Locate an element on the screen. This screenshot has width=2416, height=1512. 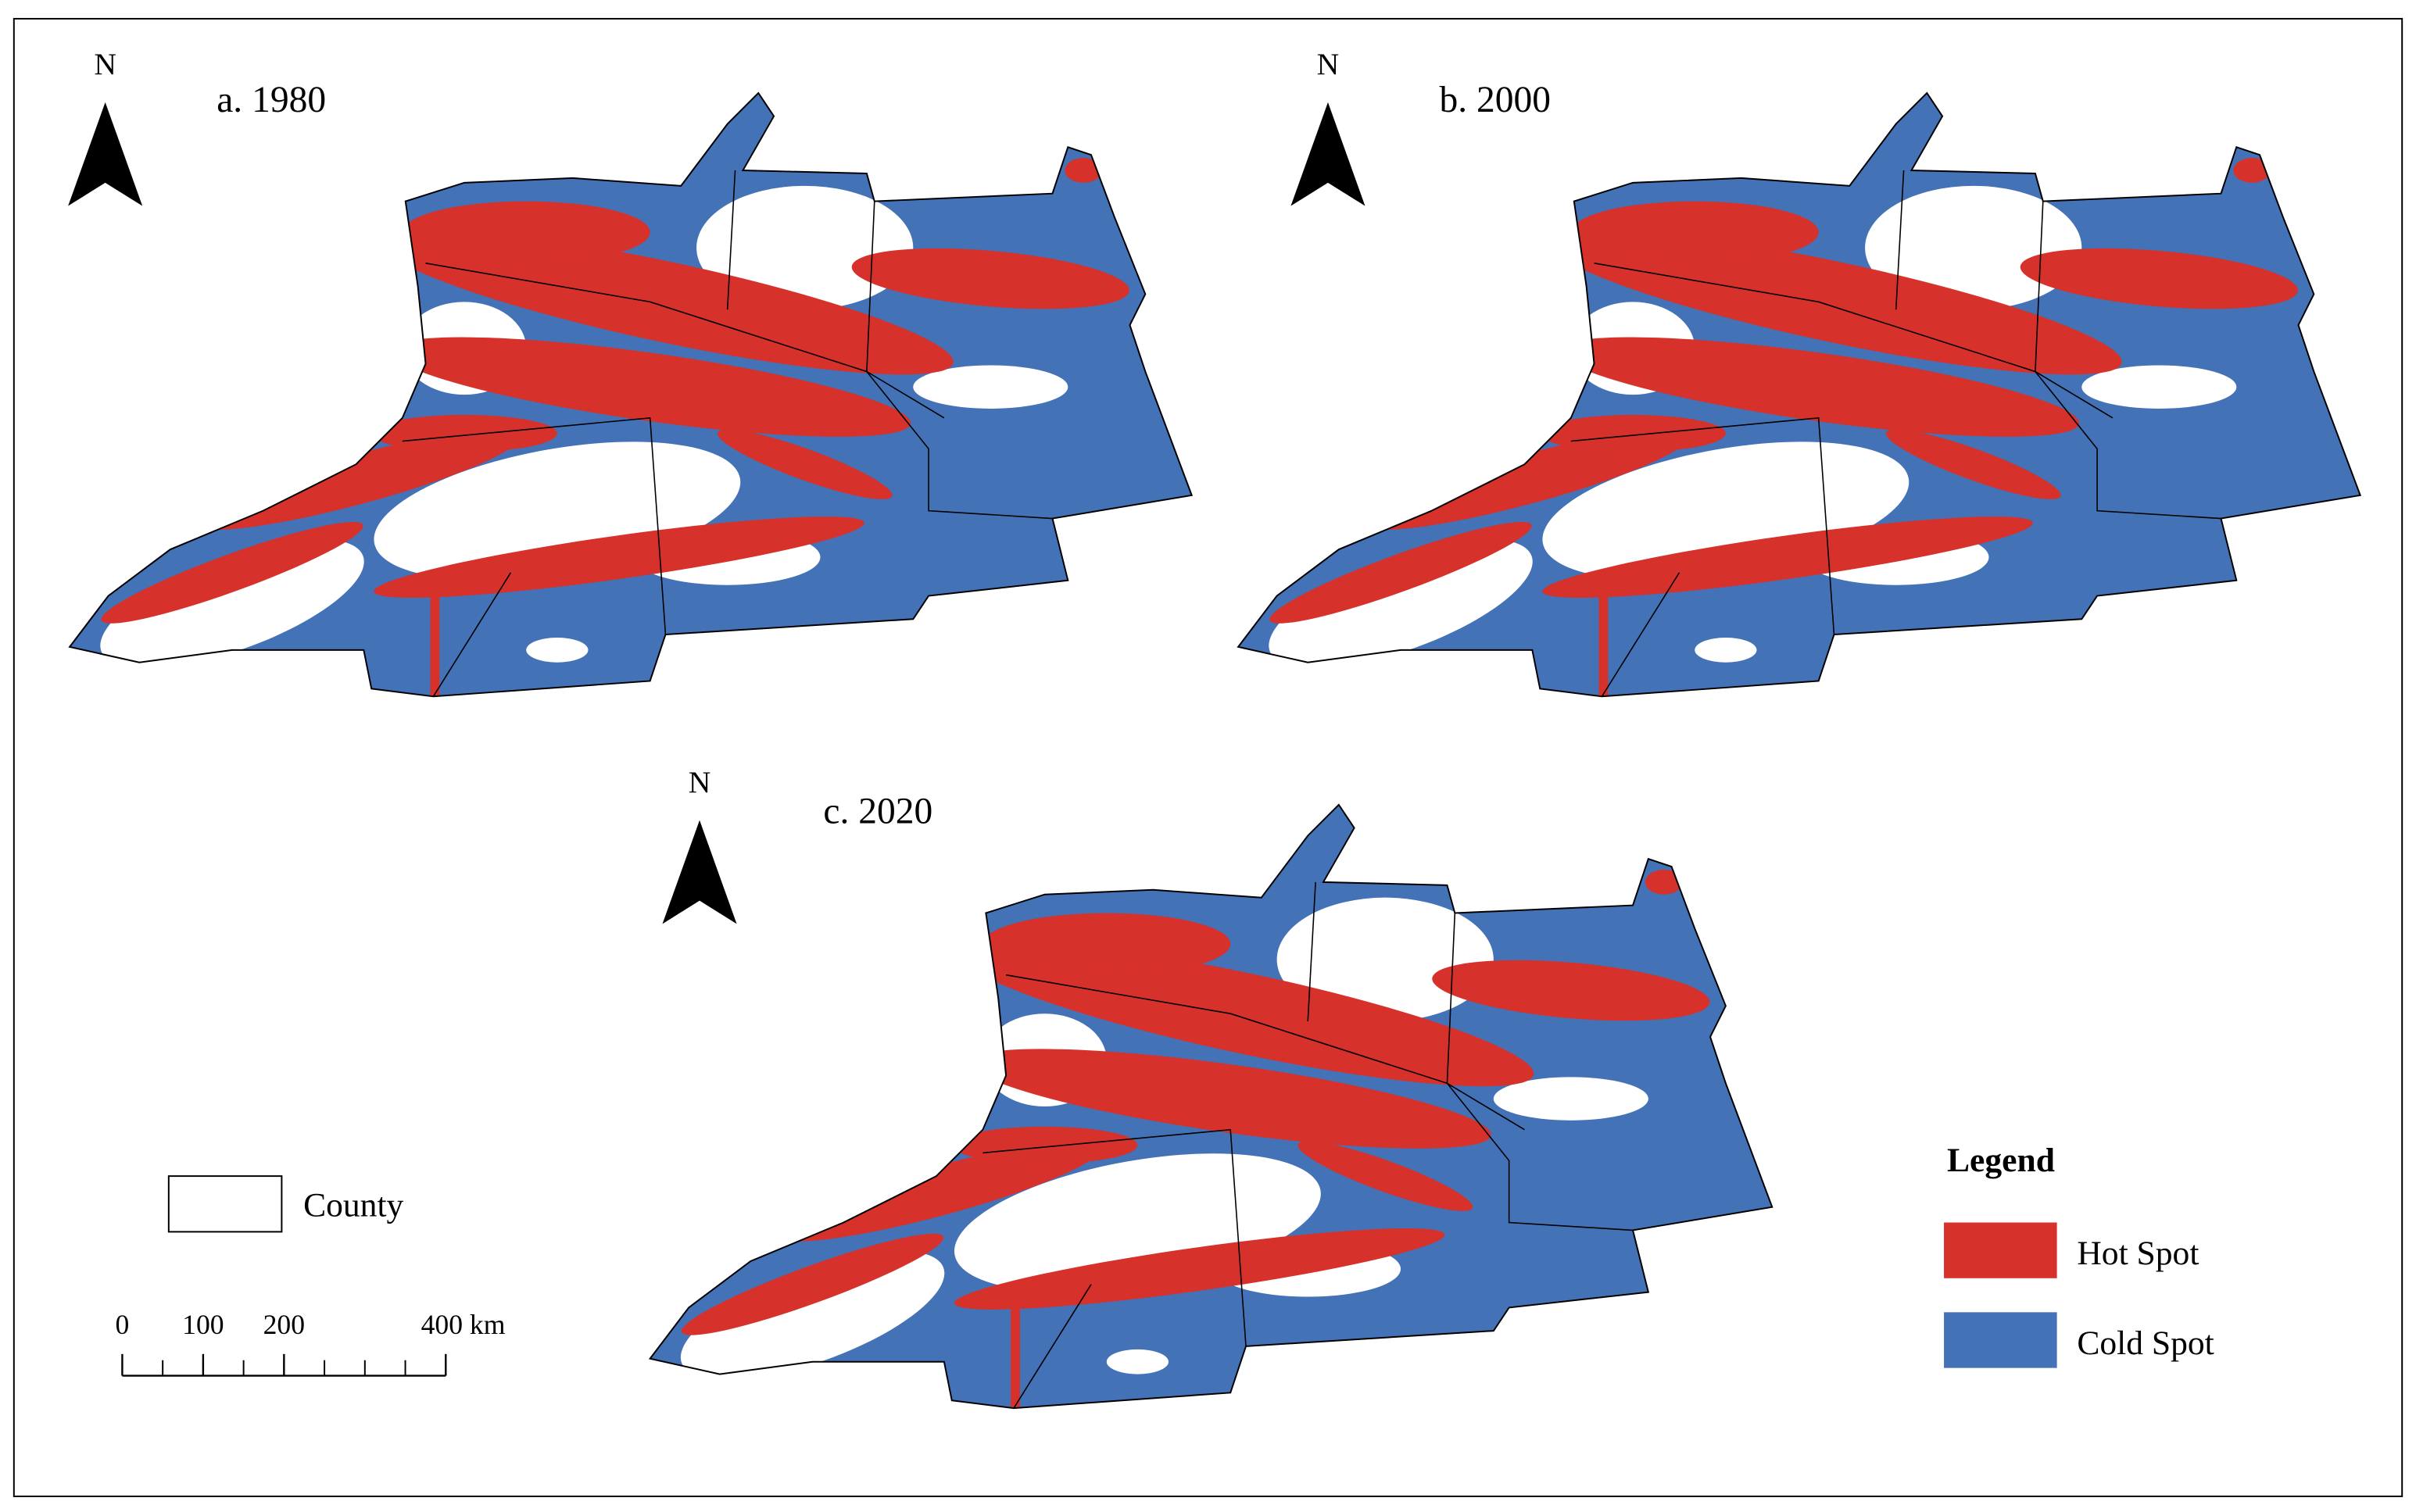
scale-tick-label: 200 is located at coordinates (284, 1324).